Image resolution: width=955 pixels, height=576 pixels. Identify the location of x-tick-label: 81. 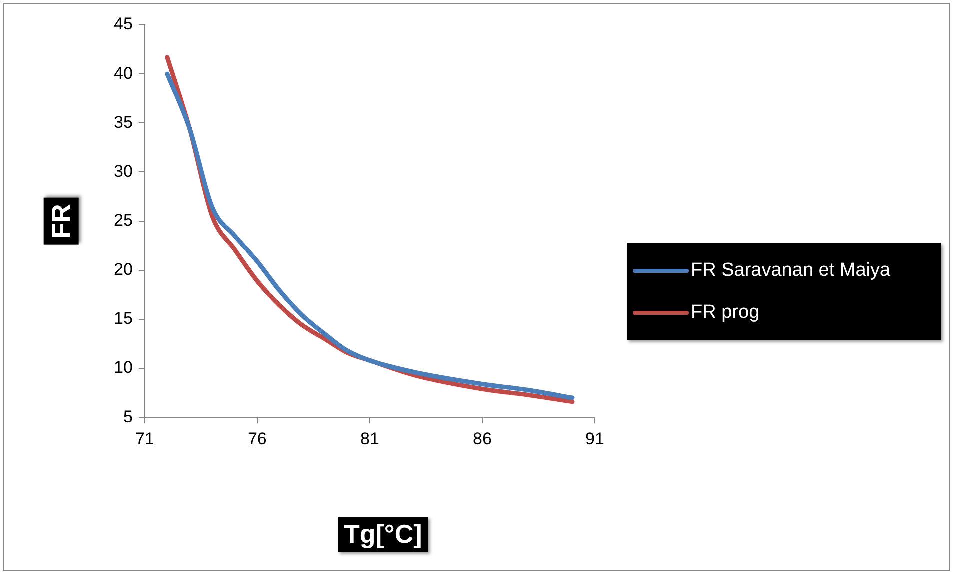
(370, 438).